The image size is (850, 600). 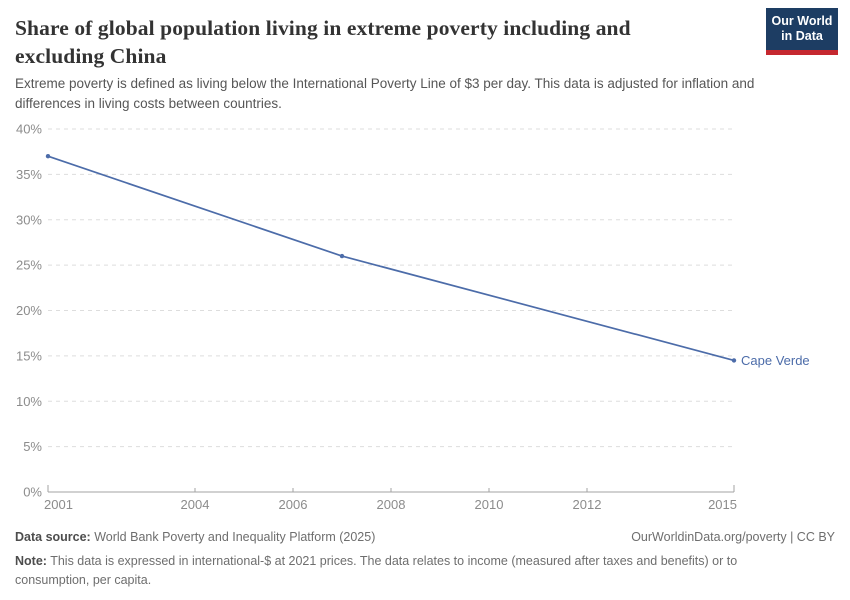 I want to click on y-tick-label: 30%, so click(x=29, y=219).